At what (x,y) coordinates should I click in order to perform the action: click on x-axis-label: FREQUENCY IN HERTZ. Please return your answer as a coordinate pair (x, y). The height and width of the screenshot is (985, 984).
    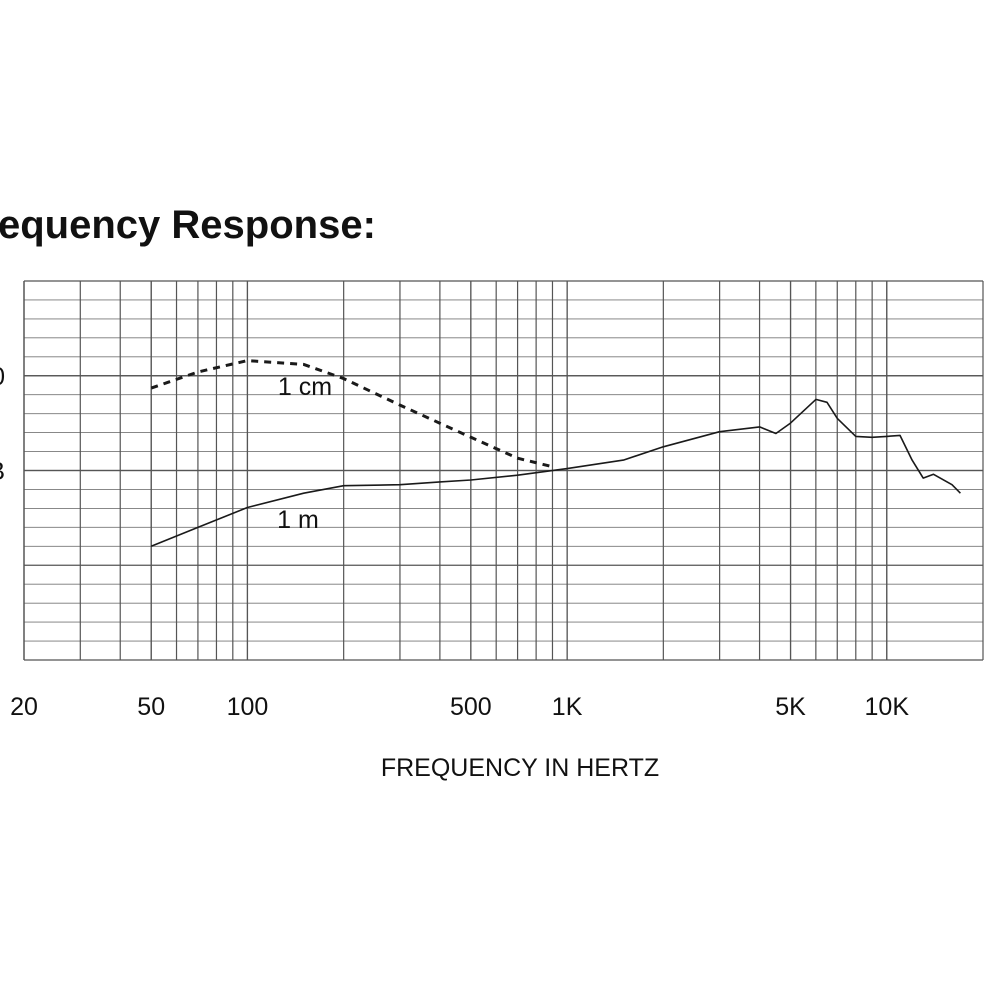
    Looking at the image, I should click on (520, 768).